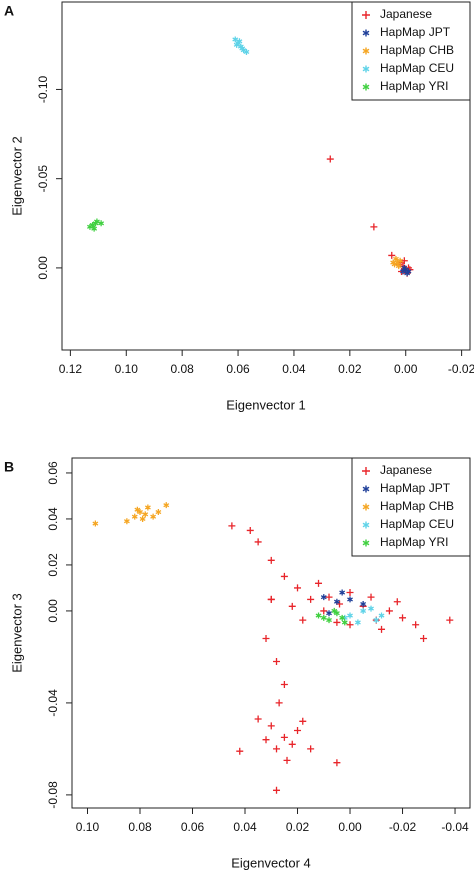  Describe the element at coordinates (71, 369) in the screenshot. I see `x-tick-label: 0.12` at that location.